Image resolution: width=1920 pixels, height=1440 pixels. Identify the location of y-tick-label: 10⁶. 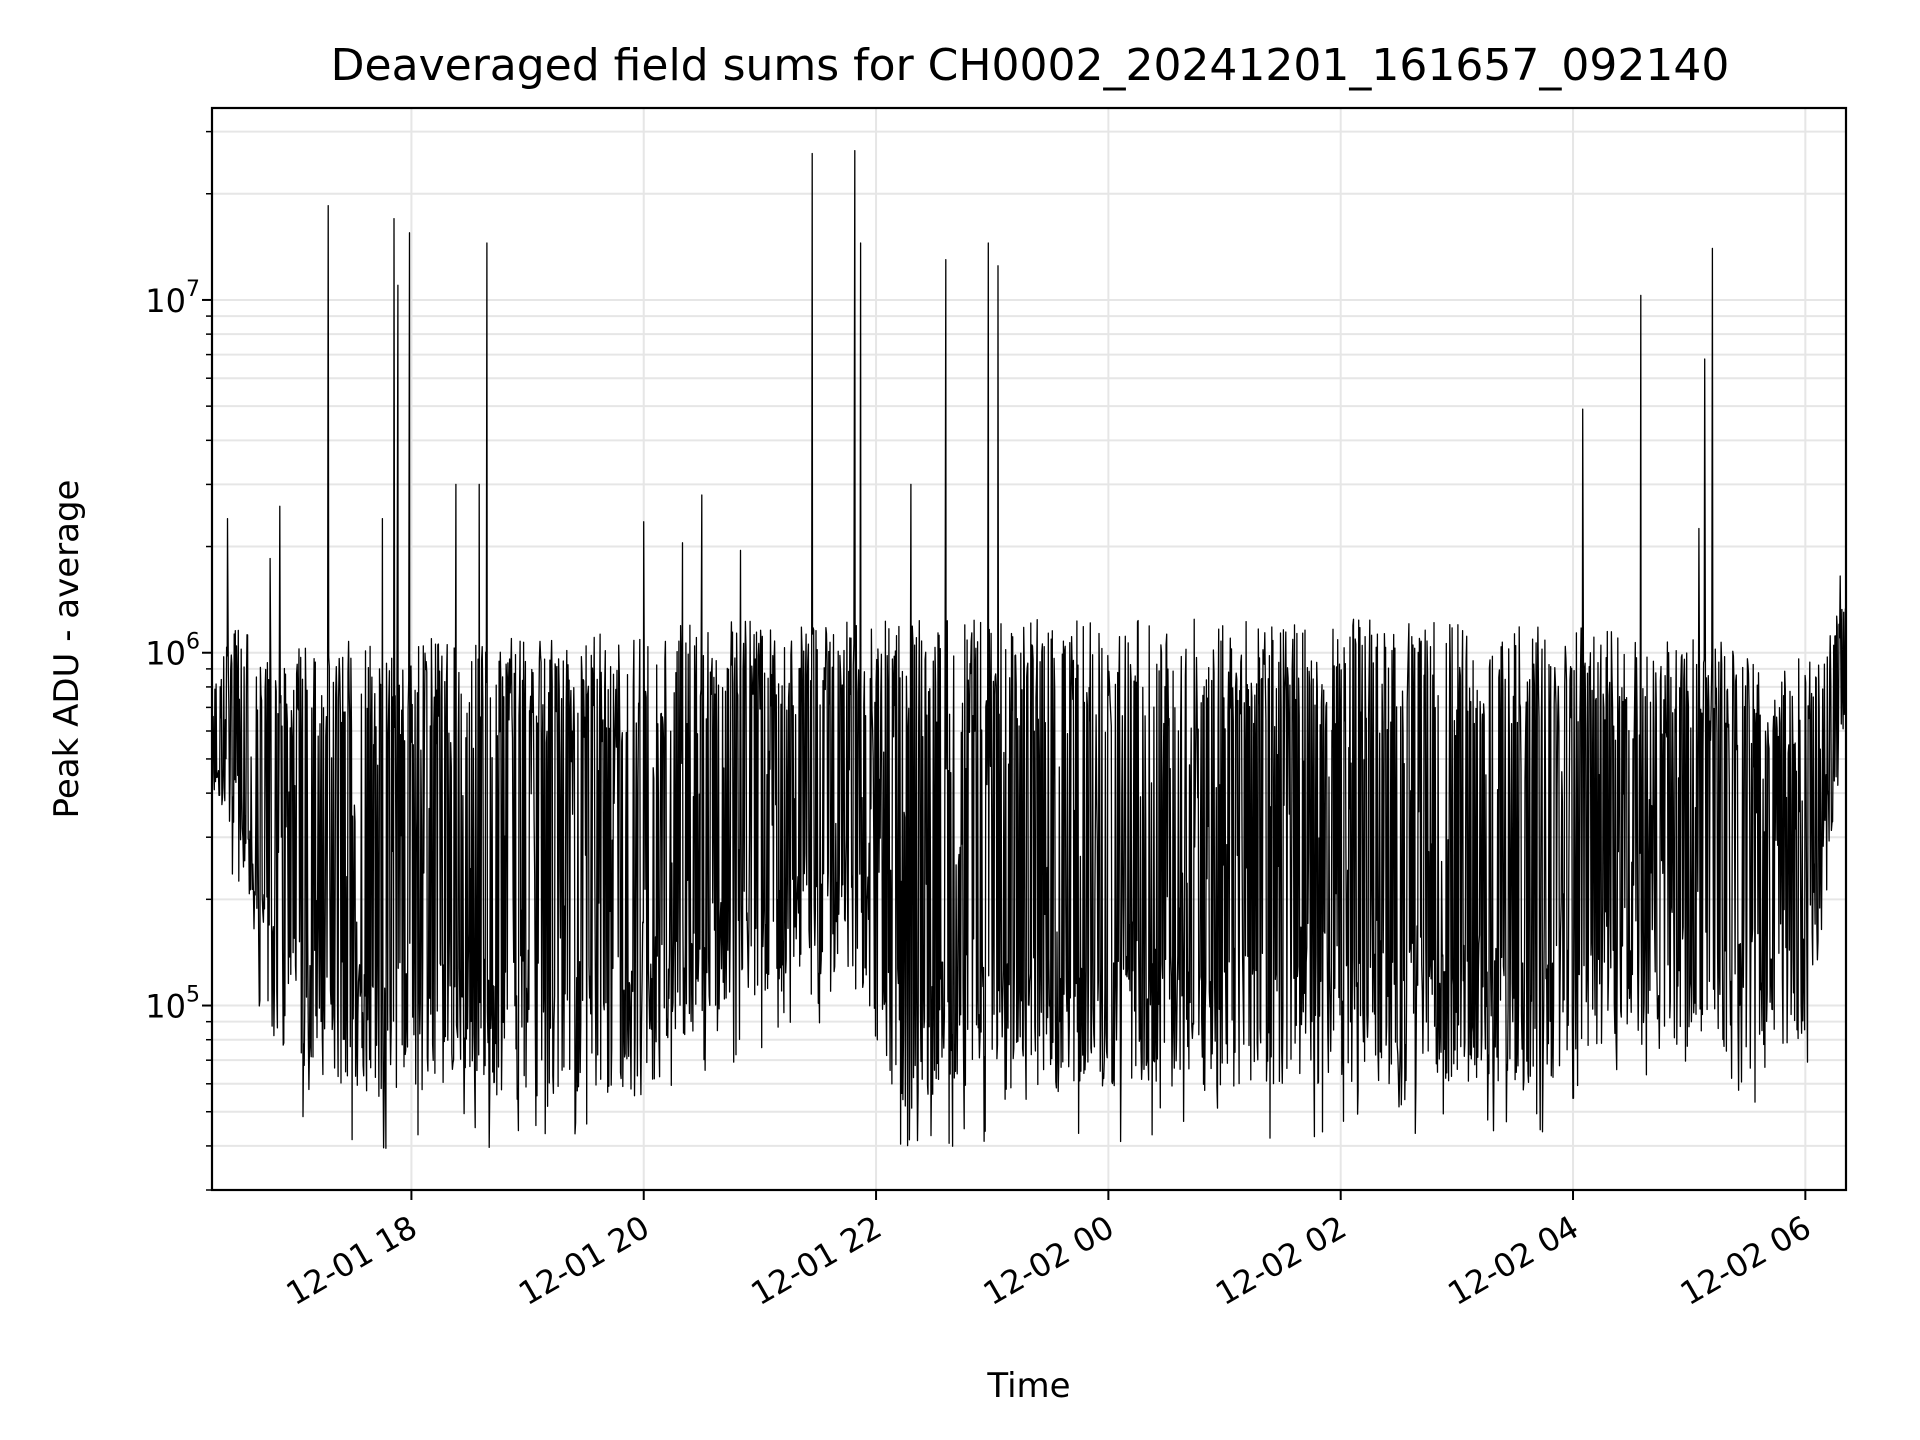
(172, 651).